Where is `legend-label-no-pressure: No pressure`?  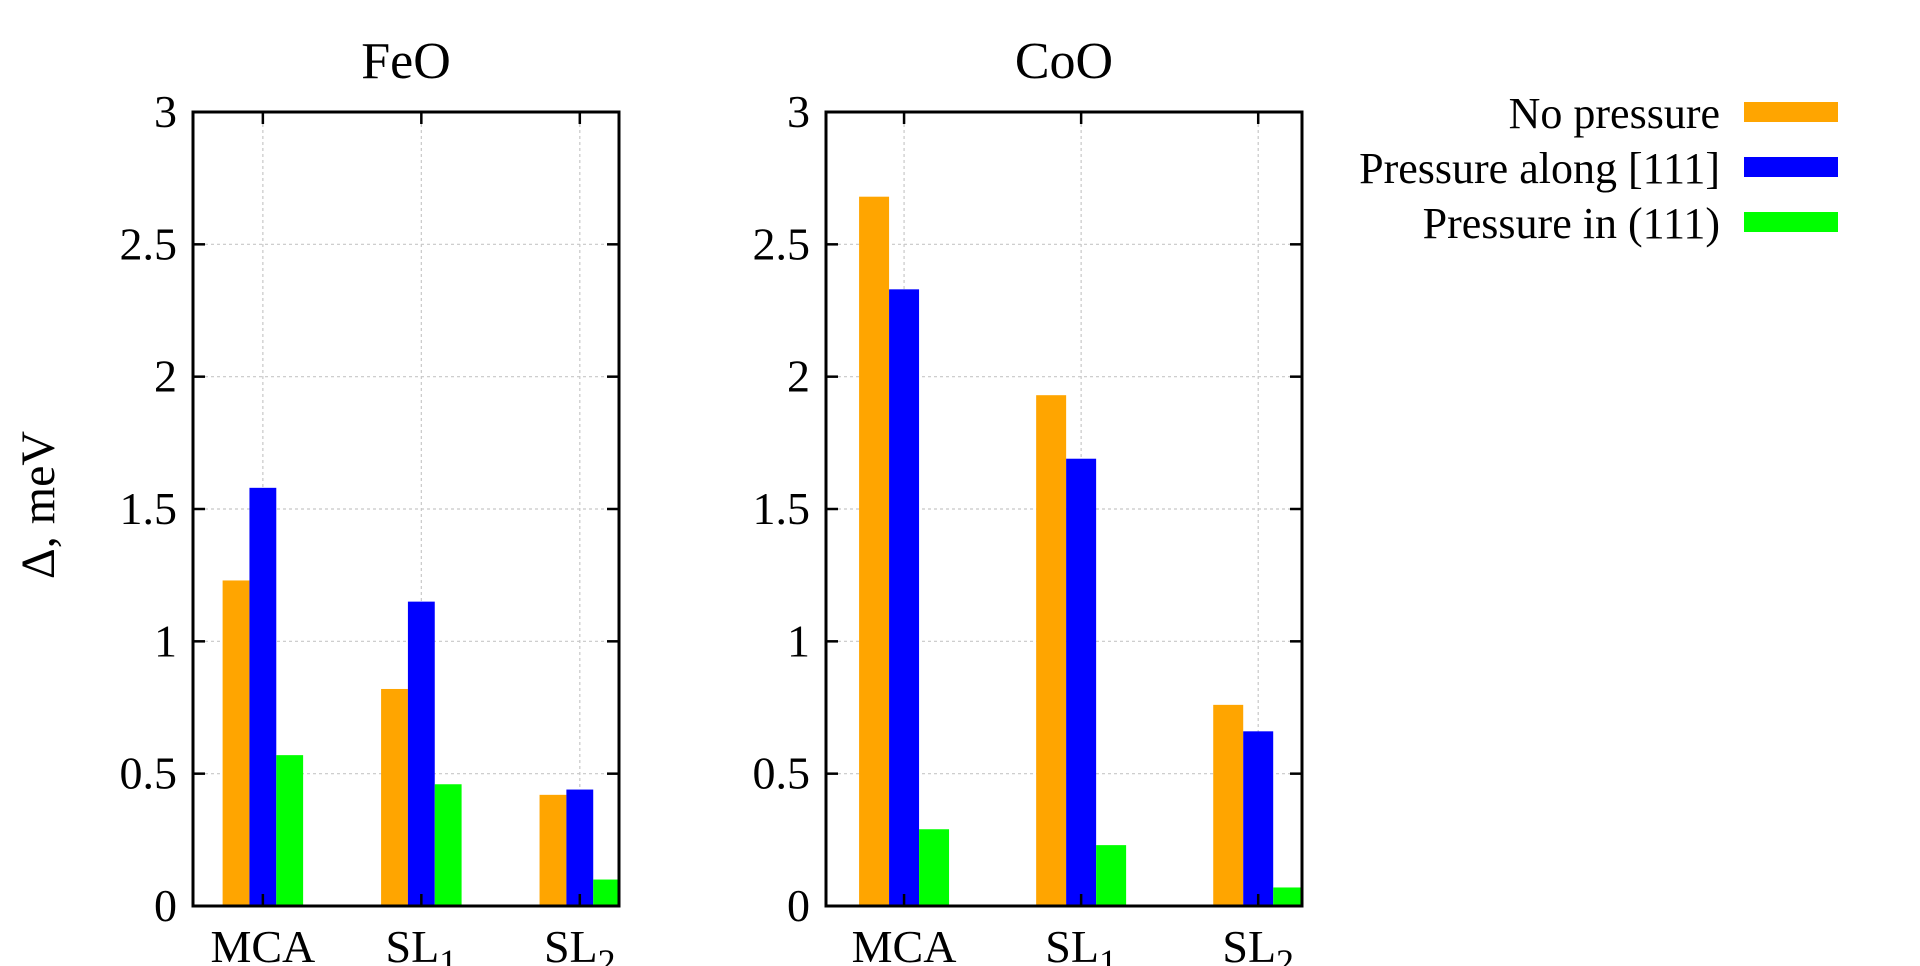
legend-label-no-pressure: No pressure is located at coordinates (1614, 113).